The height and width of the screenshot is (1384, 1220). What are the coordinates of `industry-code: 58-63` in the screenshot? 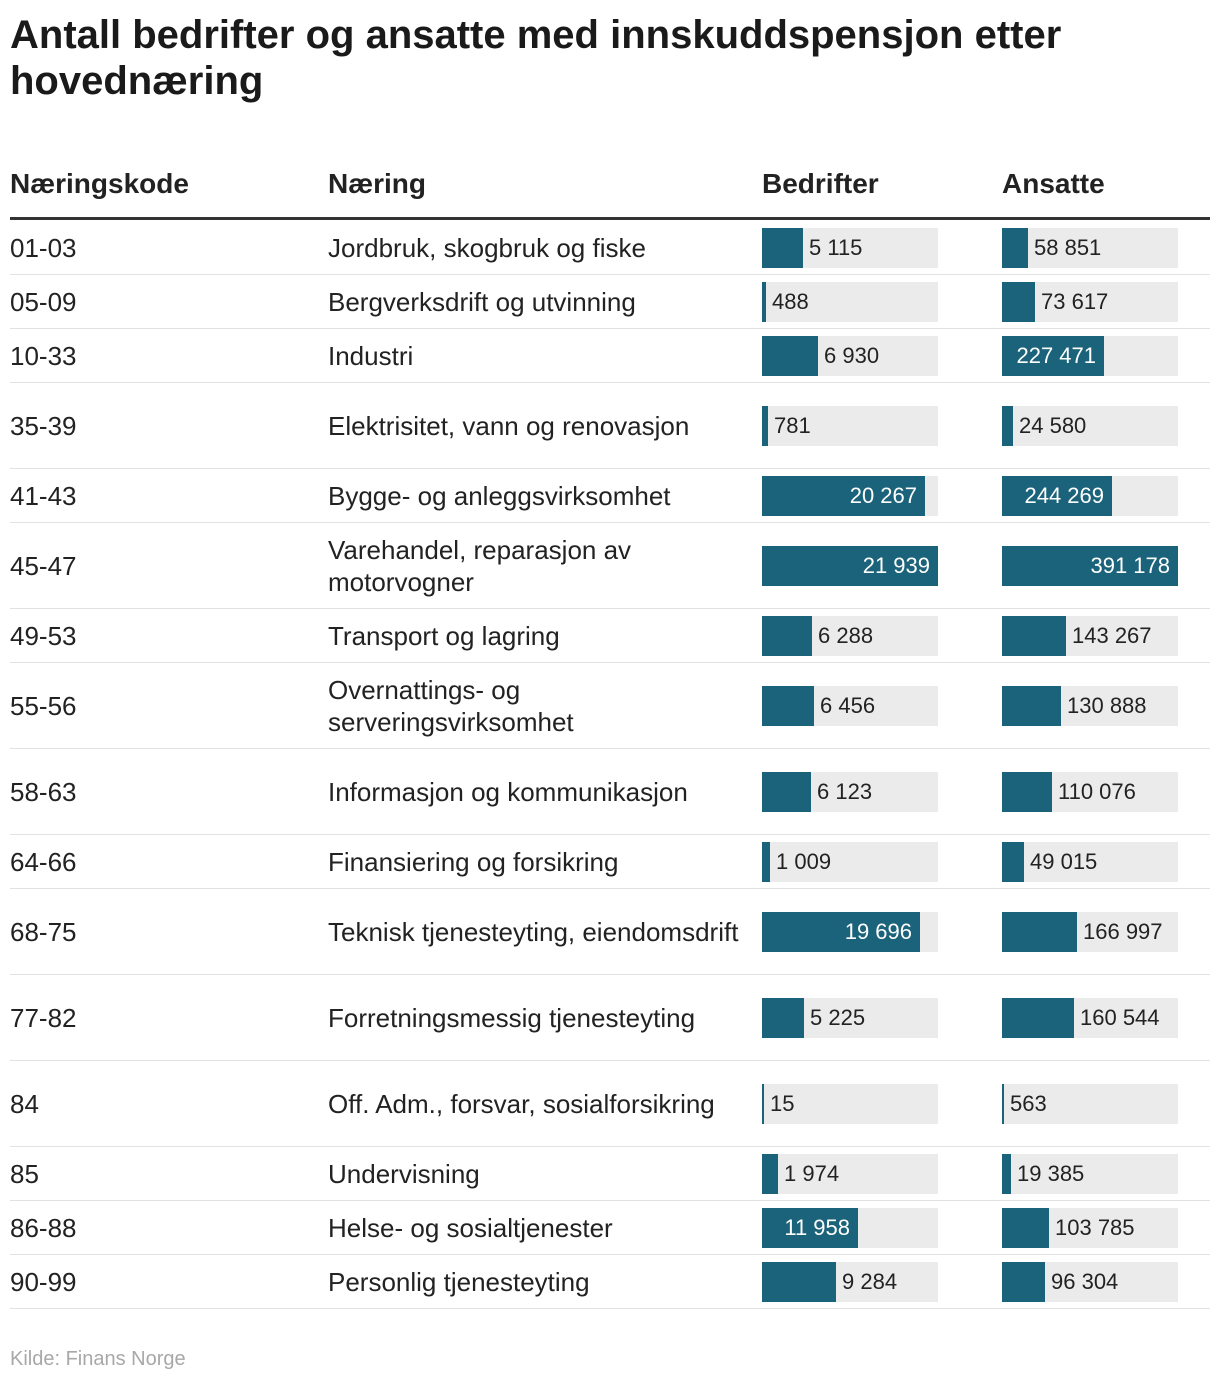 It's located at (43, 791).